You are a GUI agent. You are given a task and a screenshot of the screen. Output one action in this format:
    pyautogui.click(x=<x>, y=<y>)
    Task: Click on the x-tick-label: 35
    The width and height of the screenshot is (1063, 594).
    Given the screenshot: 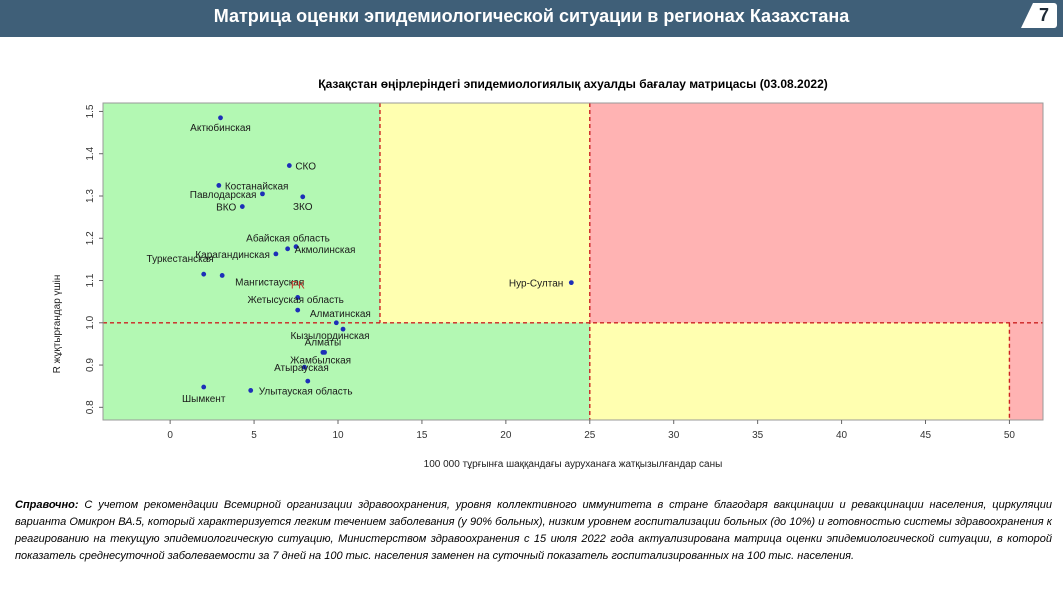 What is the action you would take?
    pyautogui.click(x=758, y=435)
    